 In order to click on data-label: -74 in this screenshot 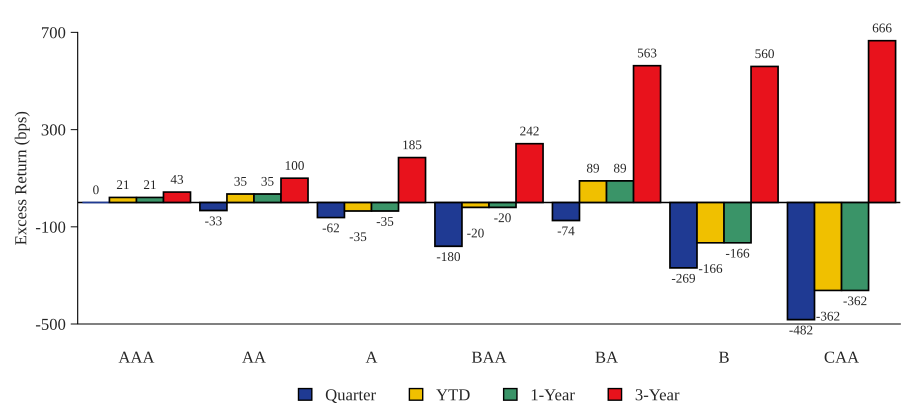, I will do `click(566, 231)`.